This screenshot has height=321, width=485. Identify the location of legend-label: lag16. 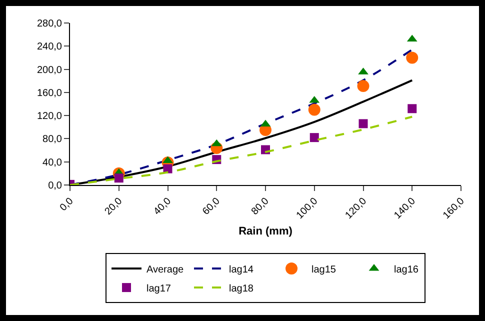
(406, 270).